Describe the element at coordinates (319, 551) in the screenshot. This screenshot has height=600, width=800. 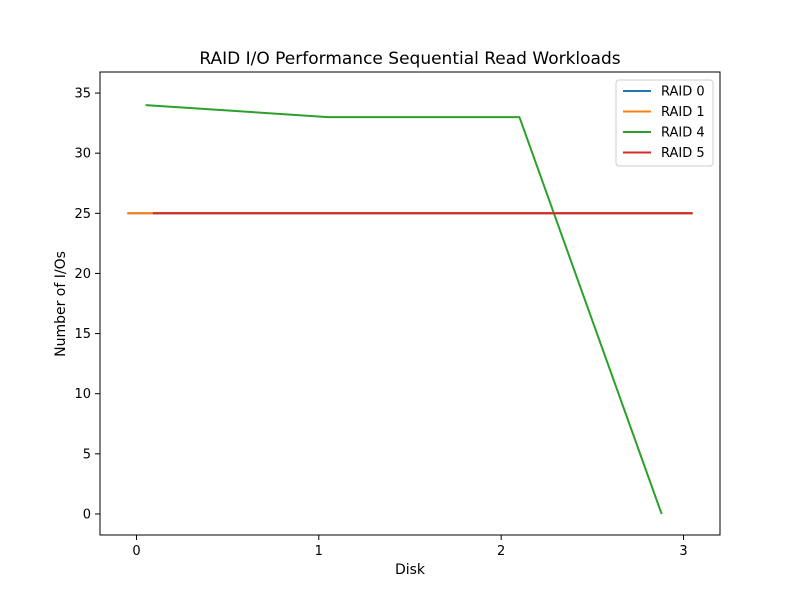
I see `x-tick-label: 1` at that location.